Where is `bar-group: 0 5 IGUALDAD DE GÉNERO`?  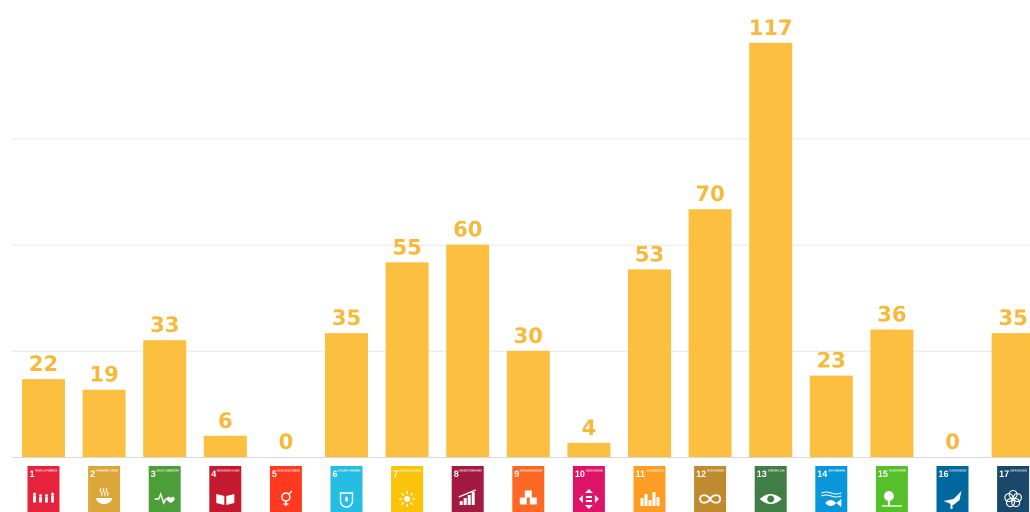
bar-group: 0 5 IGUALDAD DE GÉNERO is located at coordinates (285, 471).